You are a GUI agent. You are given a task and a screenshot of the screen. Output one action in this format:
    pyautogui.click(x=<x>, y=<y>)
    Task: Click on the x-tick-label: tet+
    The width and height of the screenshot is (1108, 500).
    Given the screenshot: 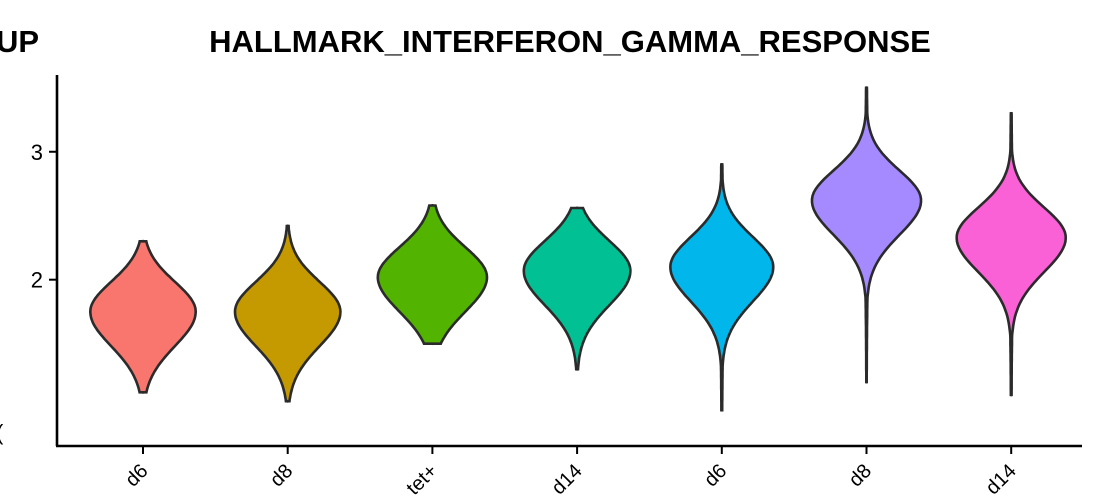 What is the action you would take?
    pyautogui.click(x=422, y=480)
    